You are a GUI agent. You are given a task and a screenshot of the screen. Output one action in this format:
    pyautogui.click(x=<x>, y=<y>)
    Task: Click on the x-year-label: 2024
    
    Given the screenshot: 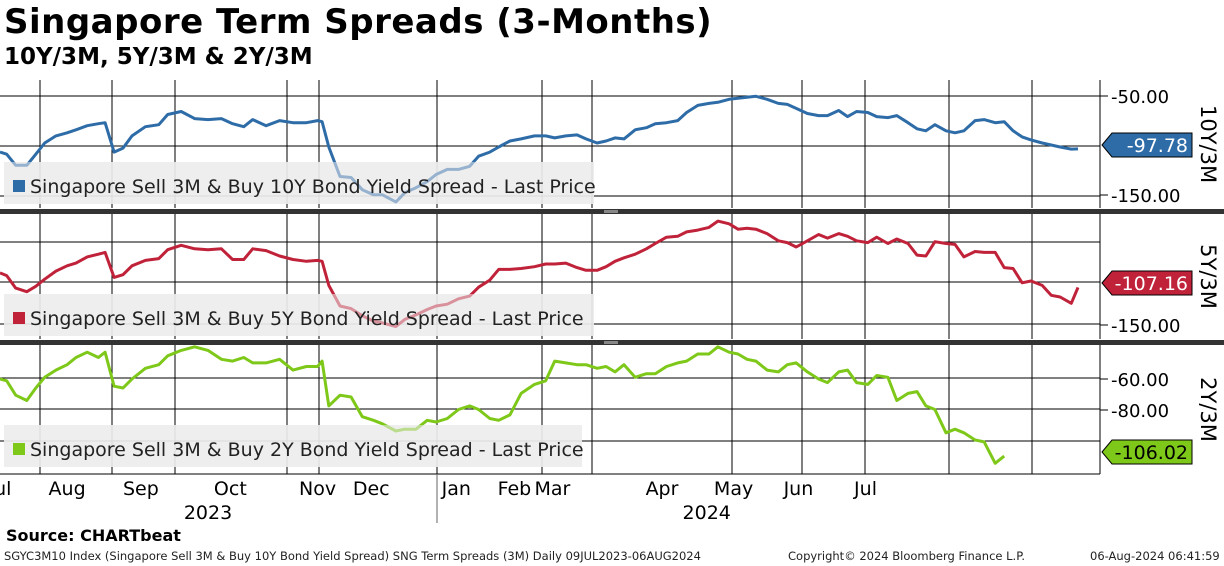 What is the action you would take?
    pyautogui.click(x=707, y=513)
    